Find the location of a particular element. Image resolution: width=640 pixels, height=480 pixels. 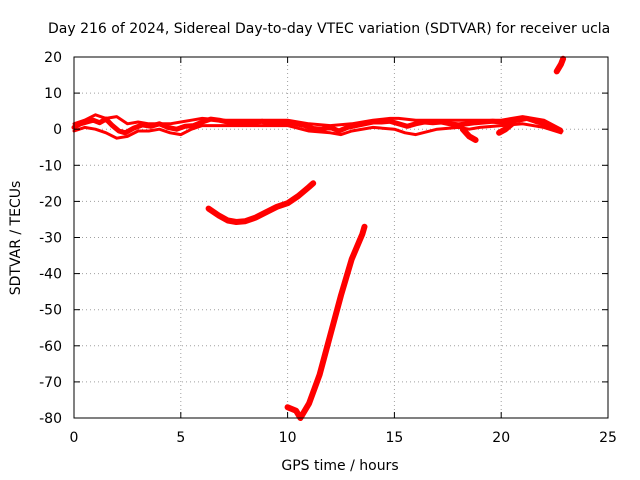

x-axis-label: GPS time / hours is located at coordinates (339, 466).